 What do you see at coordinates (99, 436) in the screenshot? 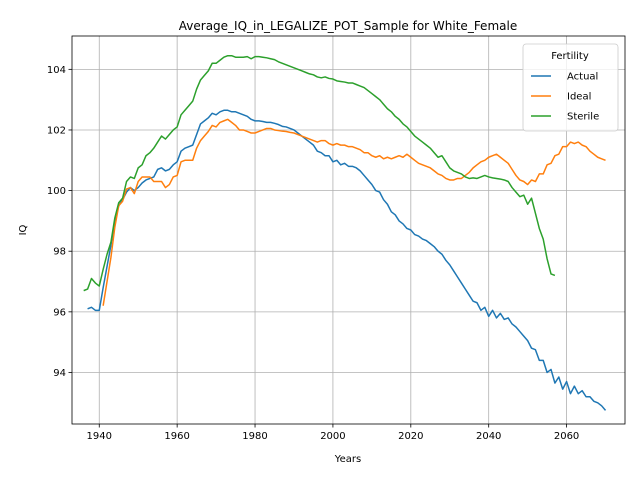
I see `x-tick-label: 1940` at bounding box center [99, 436].